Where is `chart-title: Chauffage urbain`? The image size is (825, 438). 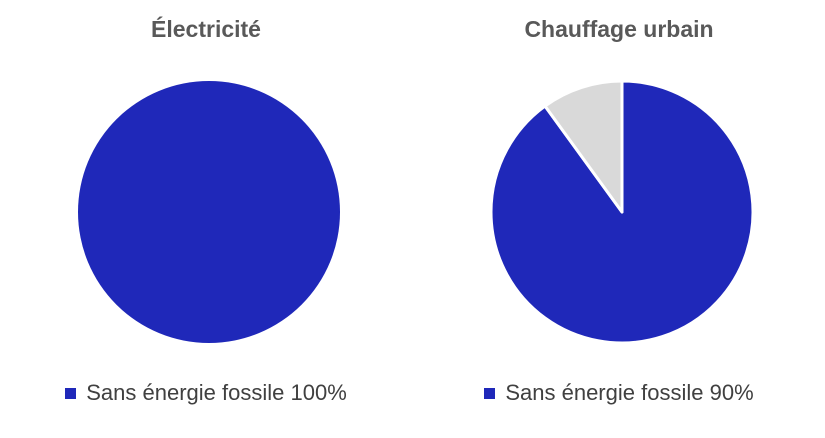
chart-title: Chauffage urbain is located at coordinates (619, 29).